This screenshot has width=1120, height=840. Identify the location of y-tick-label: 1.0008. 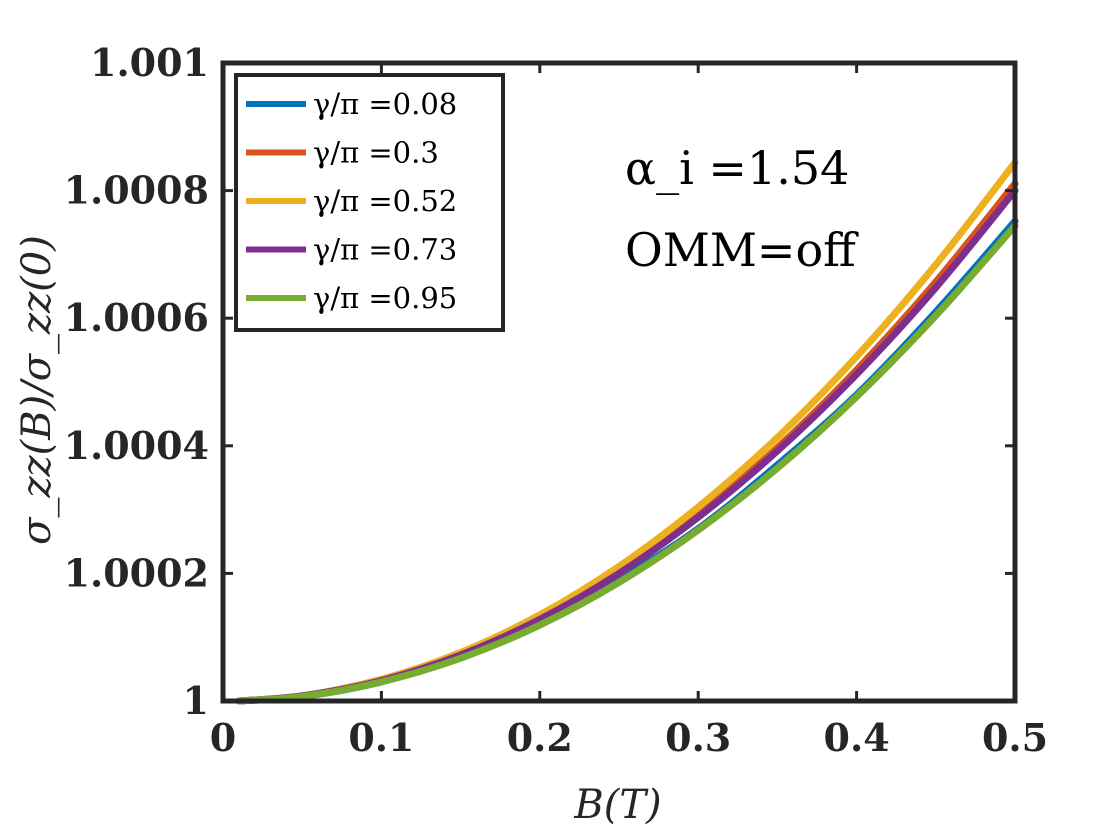
(136, 190).